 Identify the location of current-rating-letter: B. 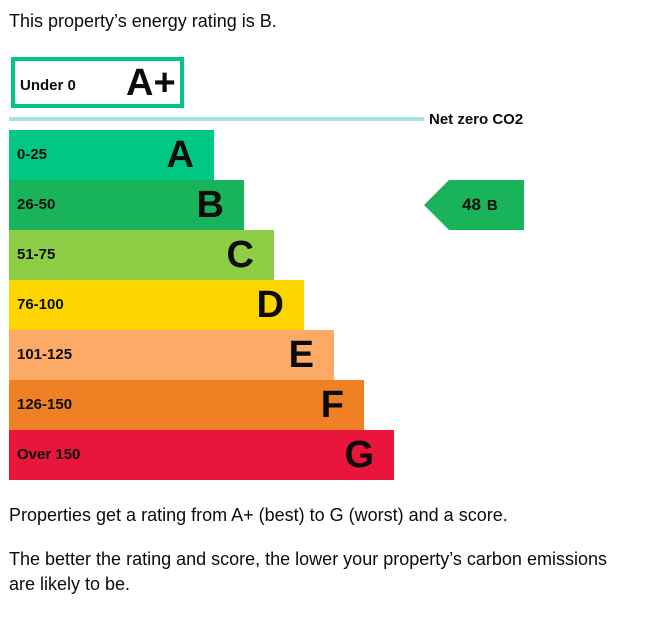
(492, 205).